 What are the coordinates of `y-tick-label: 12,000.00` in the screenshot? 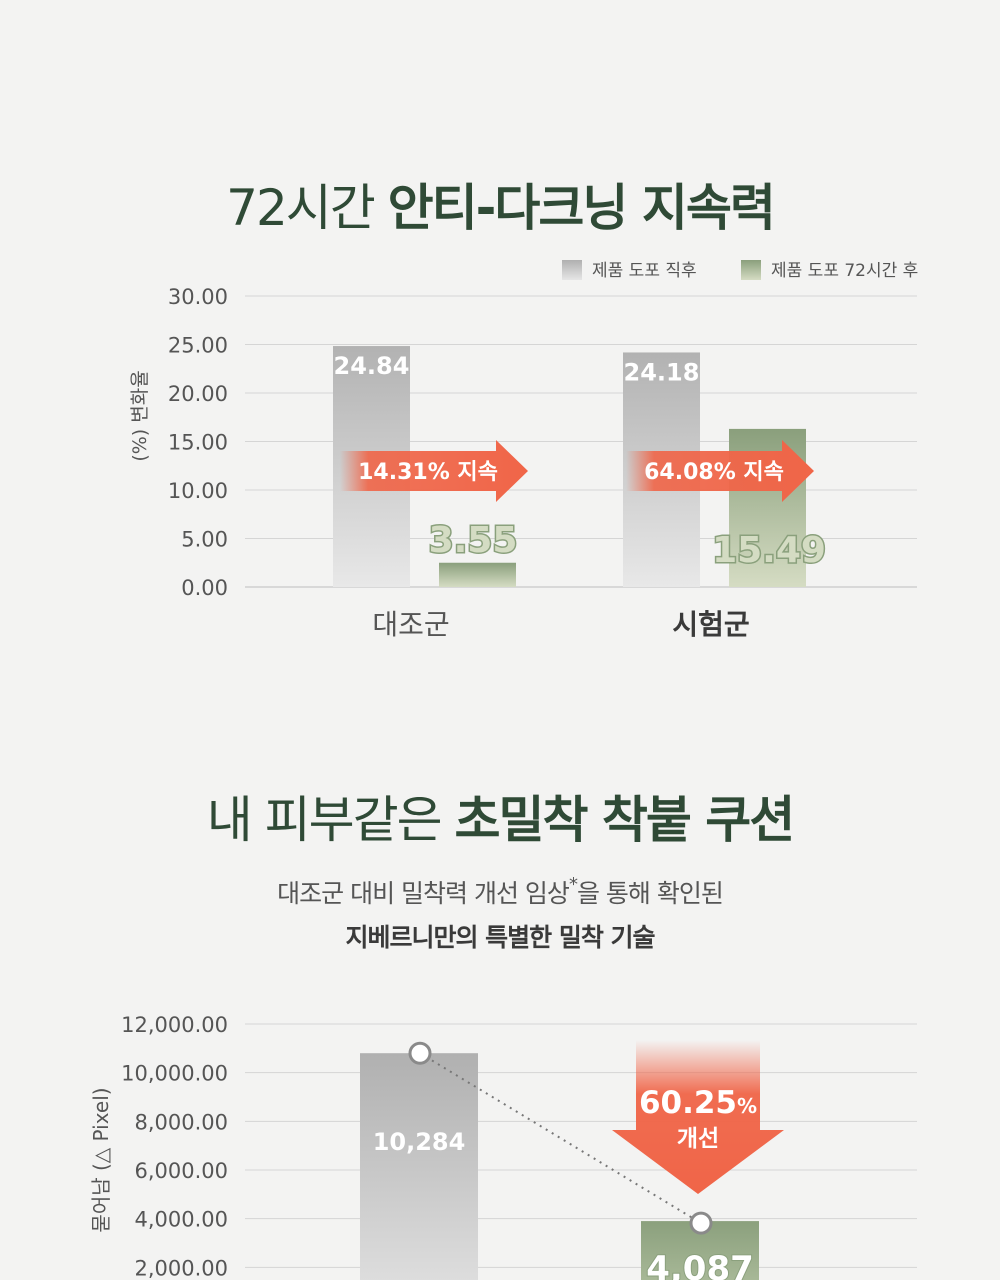 It's located at (174, 1025).